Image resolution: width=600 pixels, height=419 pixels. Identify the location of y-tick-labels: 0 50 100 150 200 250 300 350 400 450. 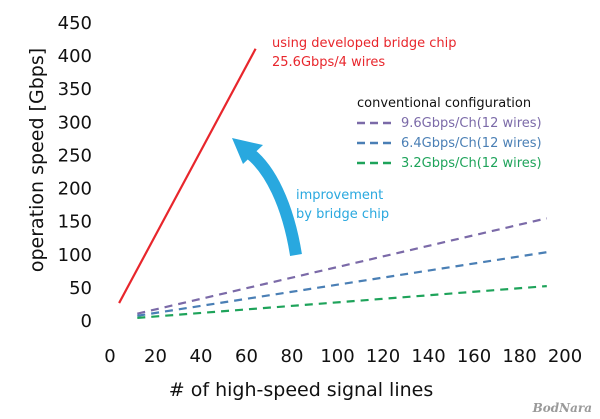
(75, 172).